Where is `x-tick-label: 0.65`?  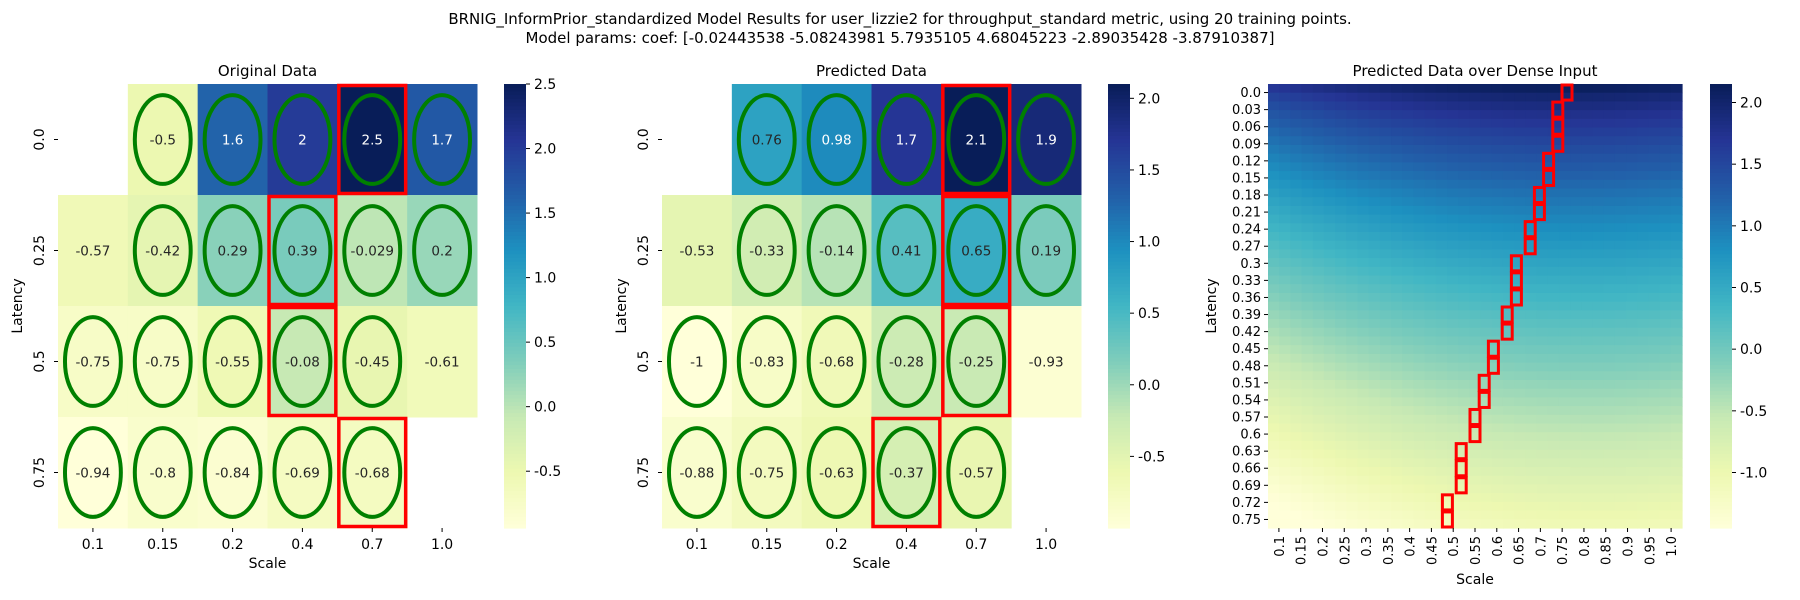
x-tick-label: 0.65 is located at coordinates (1520, 550).